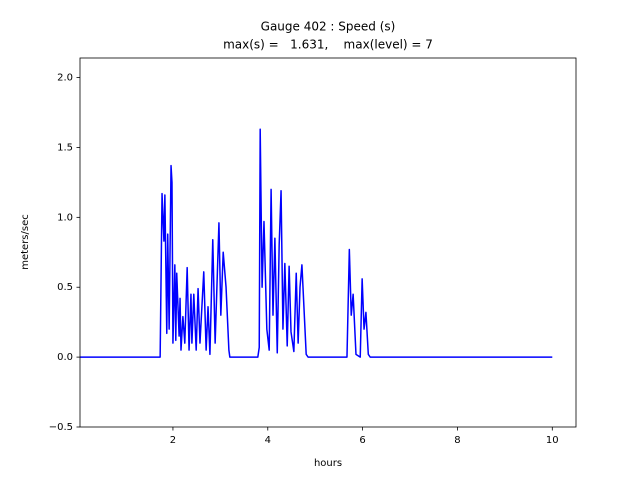 The image size is (640, 480). I want to click on y-tick-label: 0.5, so click(65, 287).